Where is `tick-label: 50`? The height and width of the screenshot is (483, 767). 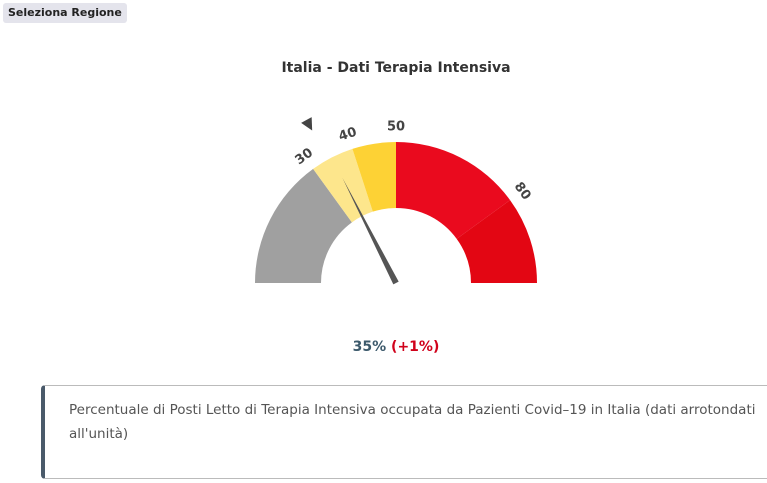 tick-label: 50 is located at coordinates (396, 127).